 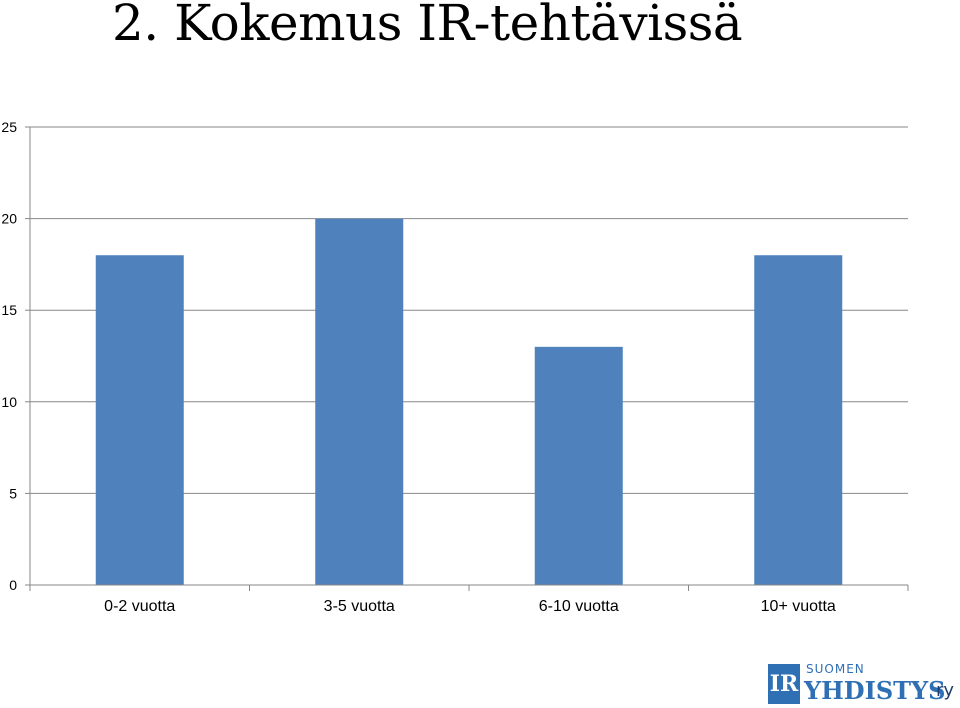 What do you see at coordinates (784, 684) in the screenshot?
I see `logo-ir-mark: IR` at bounding box center [784, 684].